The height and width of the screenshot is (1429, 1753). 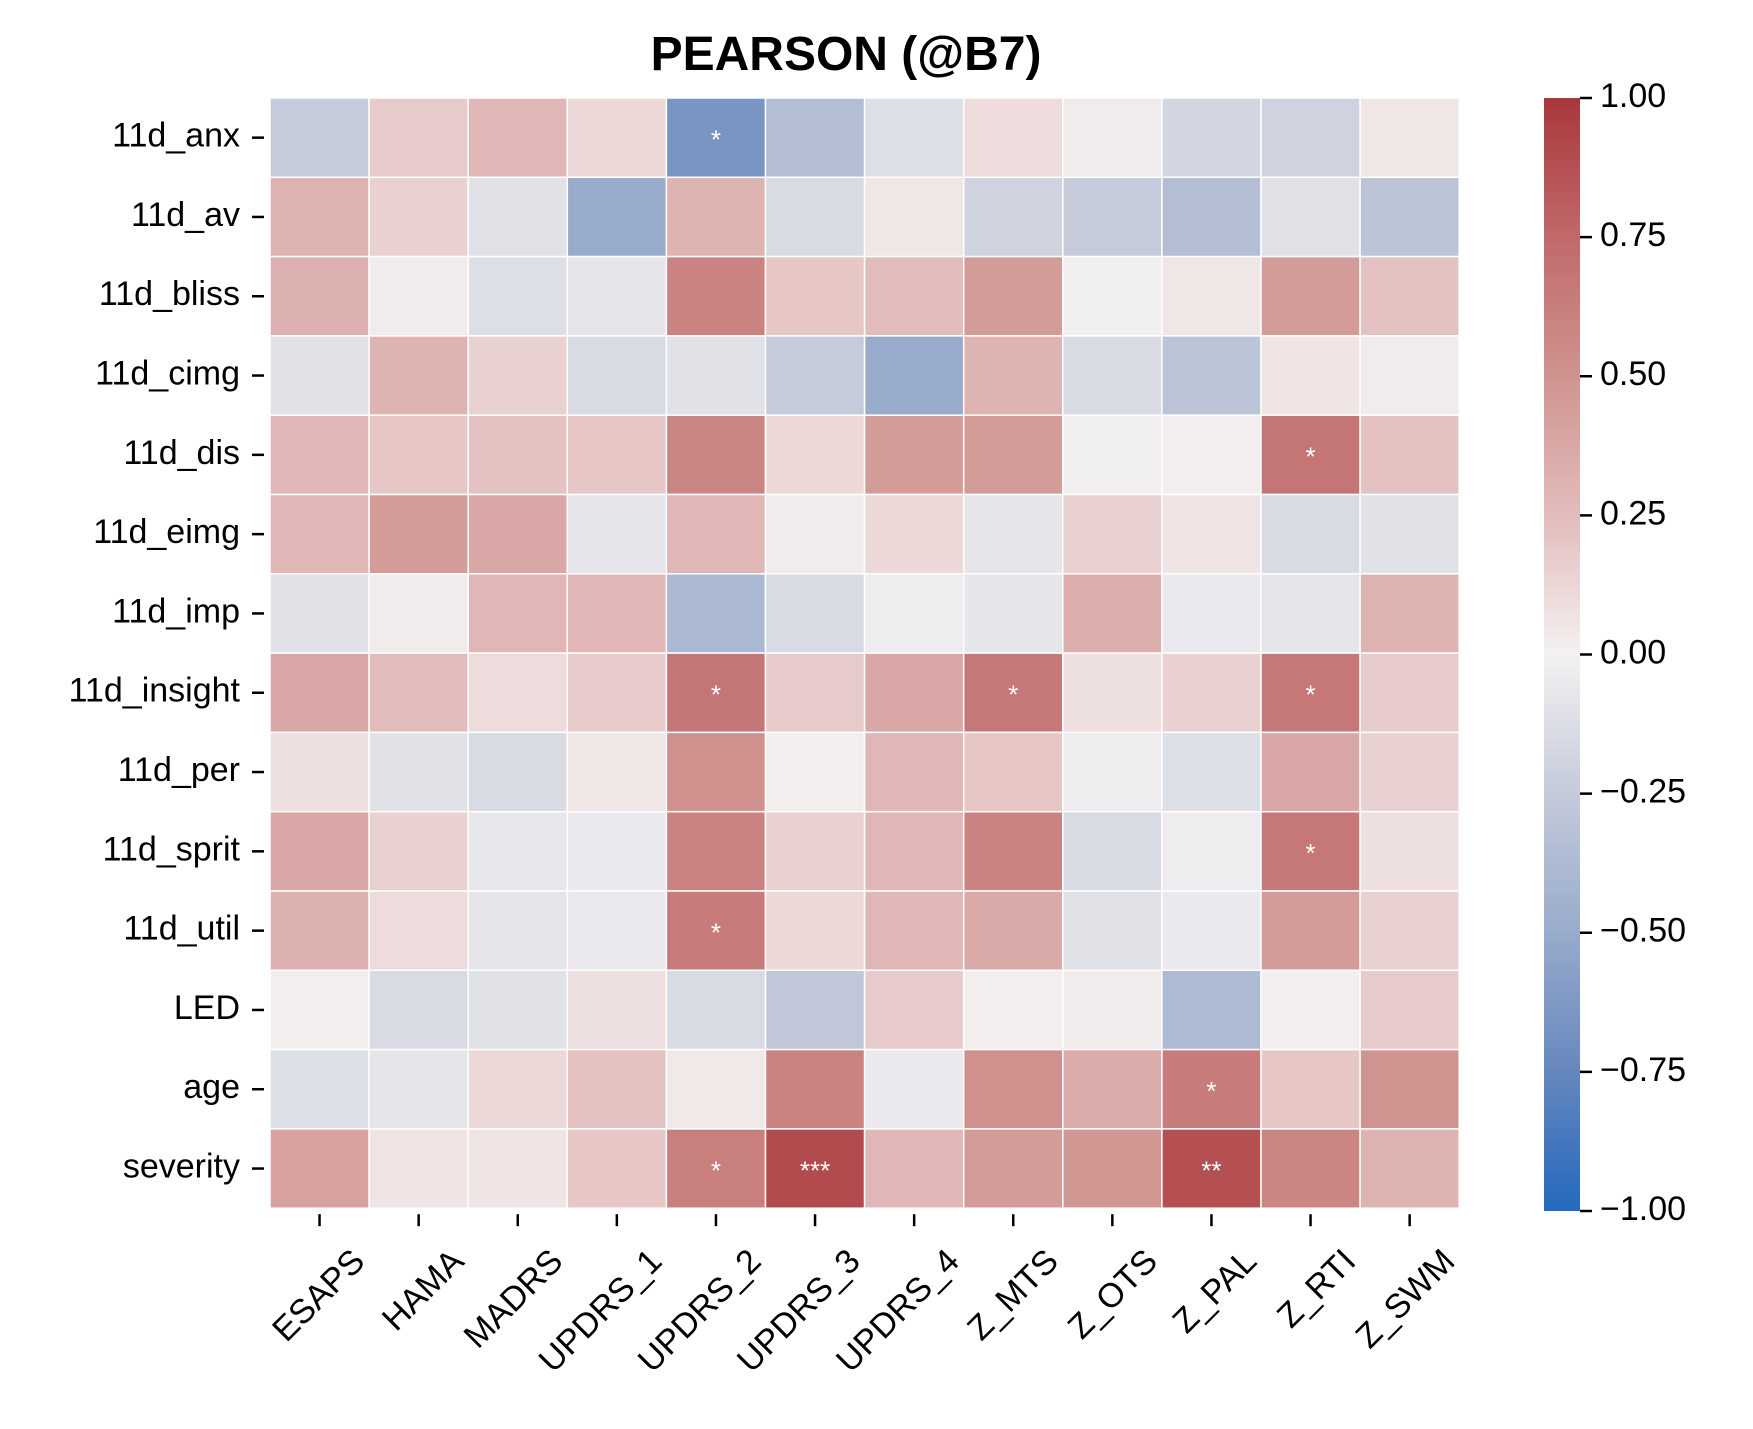 I want to click on colorbar-tick-label: −1.00, so click(x=1643, y=1209).